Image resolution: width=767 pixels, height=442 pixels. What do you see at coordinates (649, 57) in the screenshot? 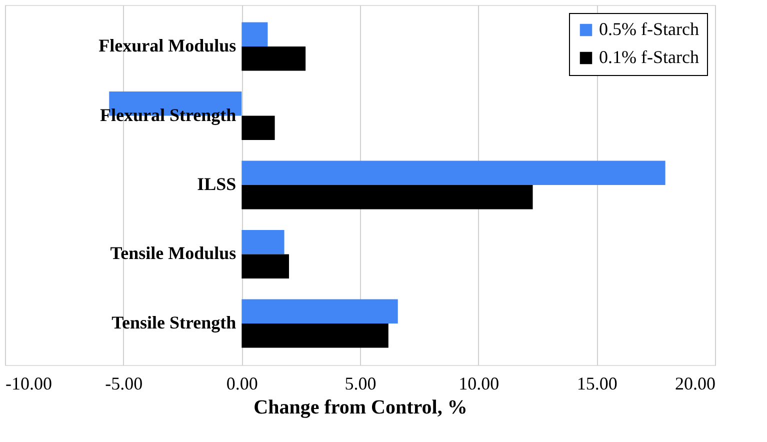
I see `legend-label: 0.1% f-Starch` at bounding box center [649, 57].